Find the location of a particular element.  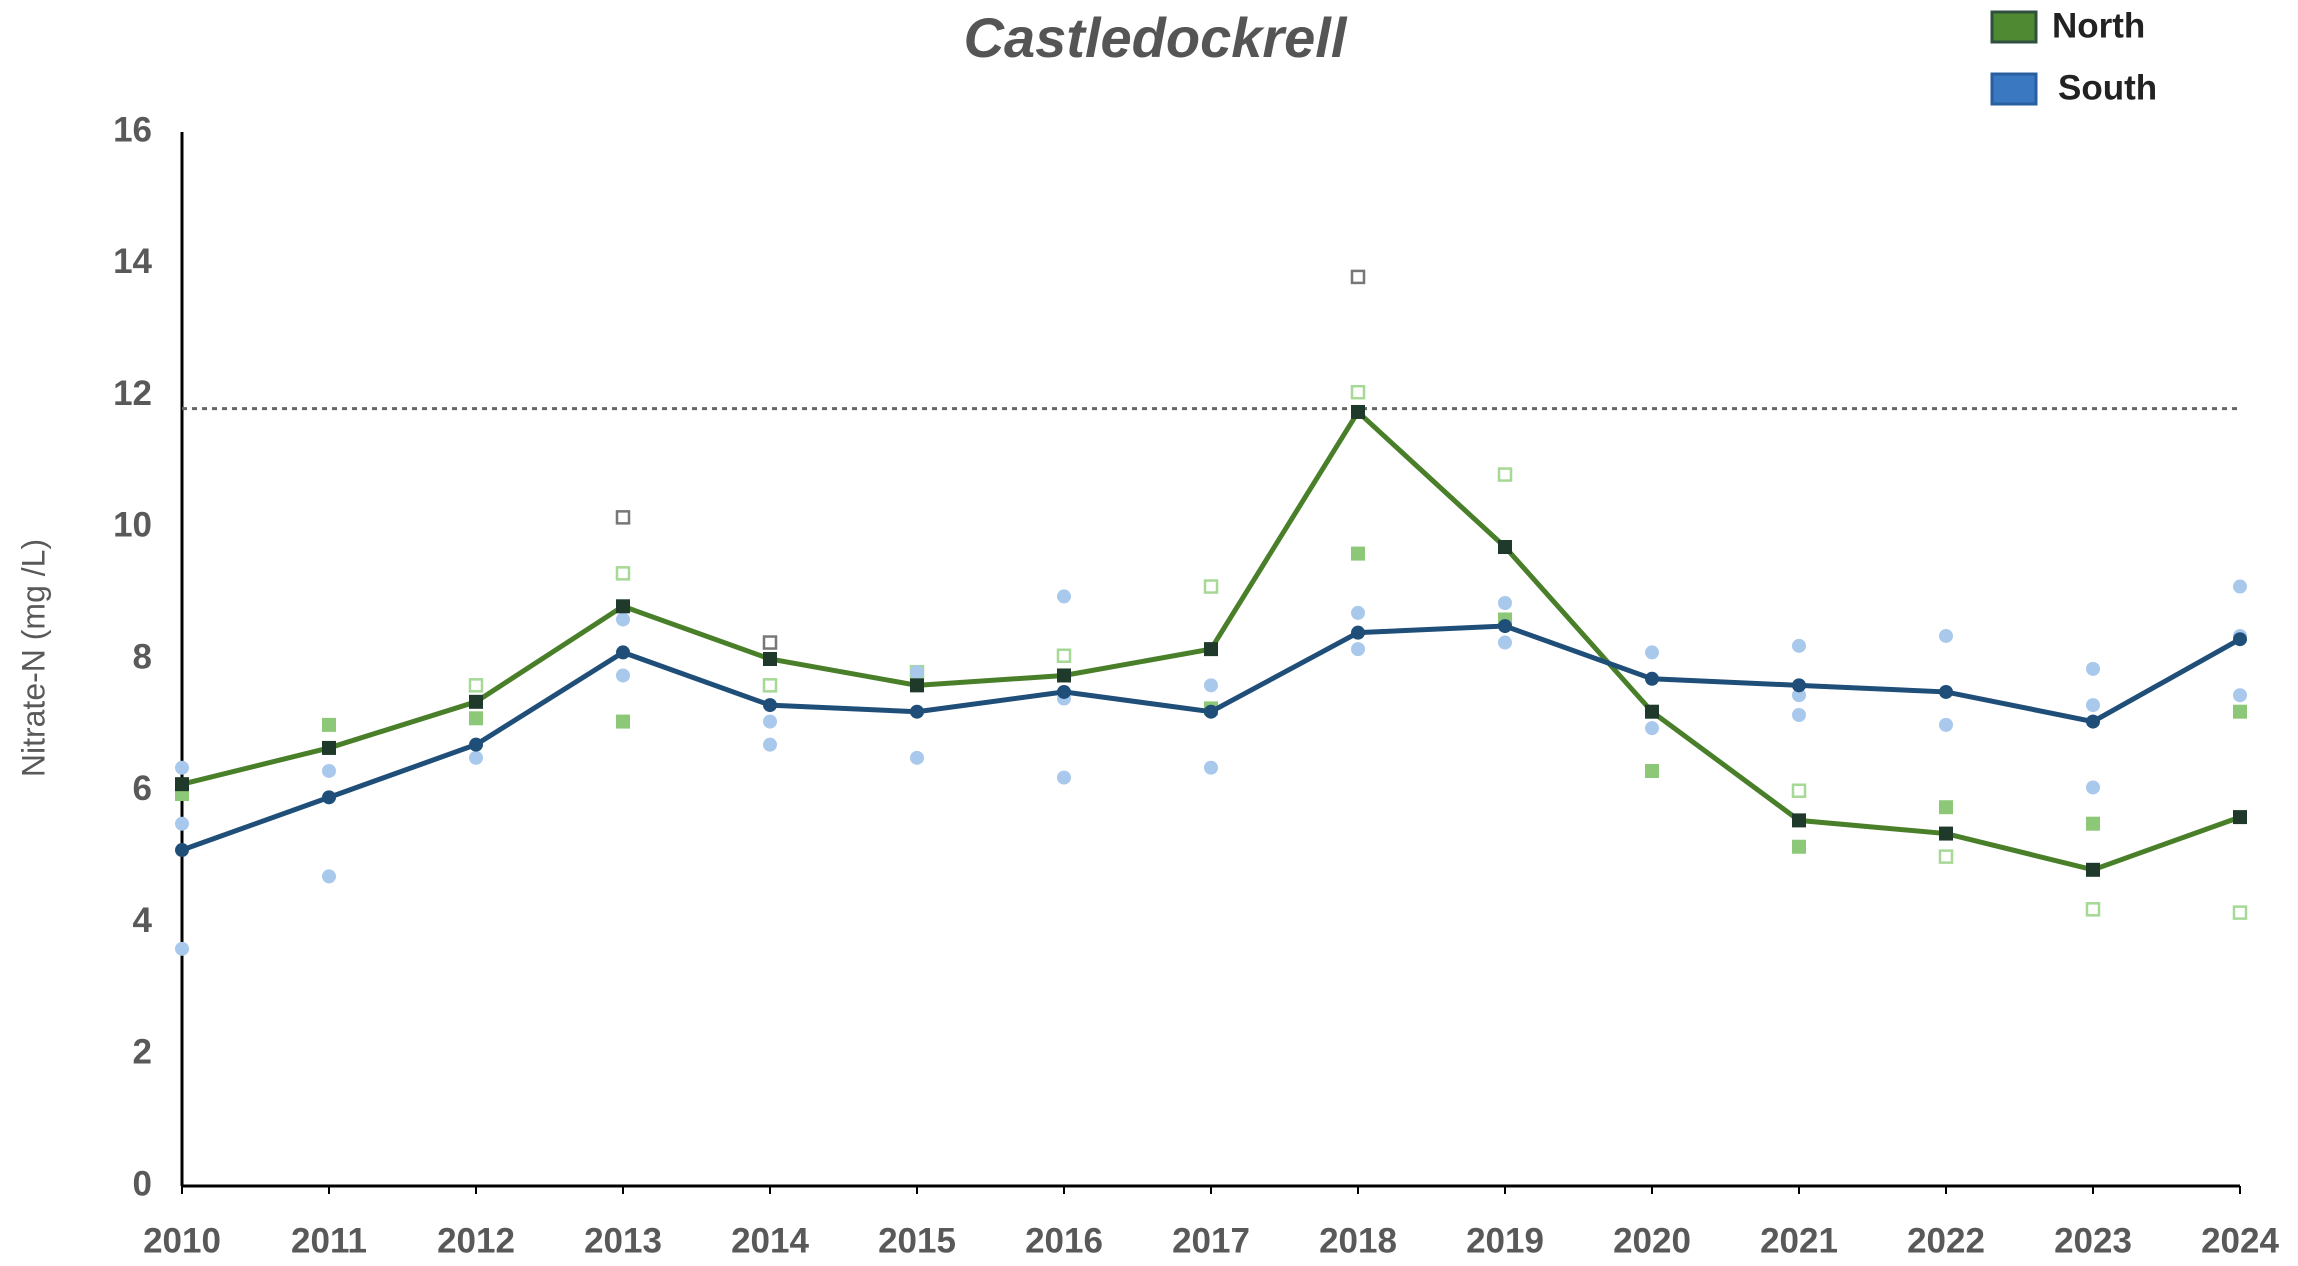

x-tick-label: 2023 is located at coordinates (2093, 1240).